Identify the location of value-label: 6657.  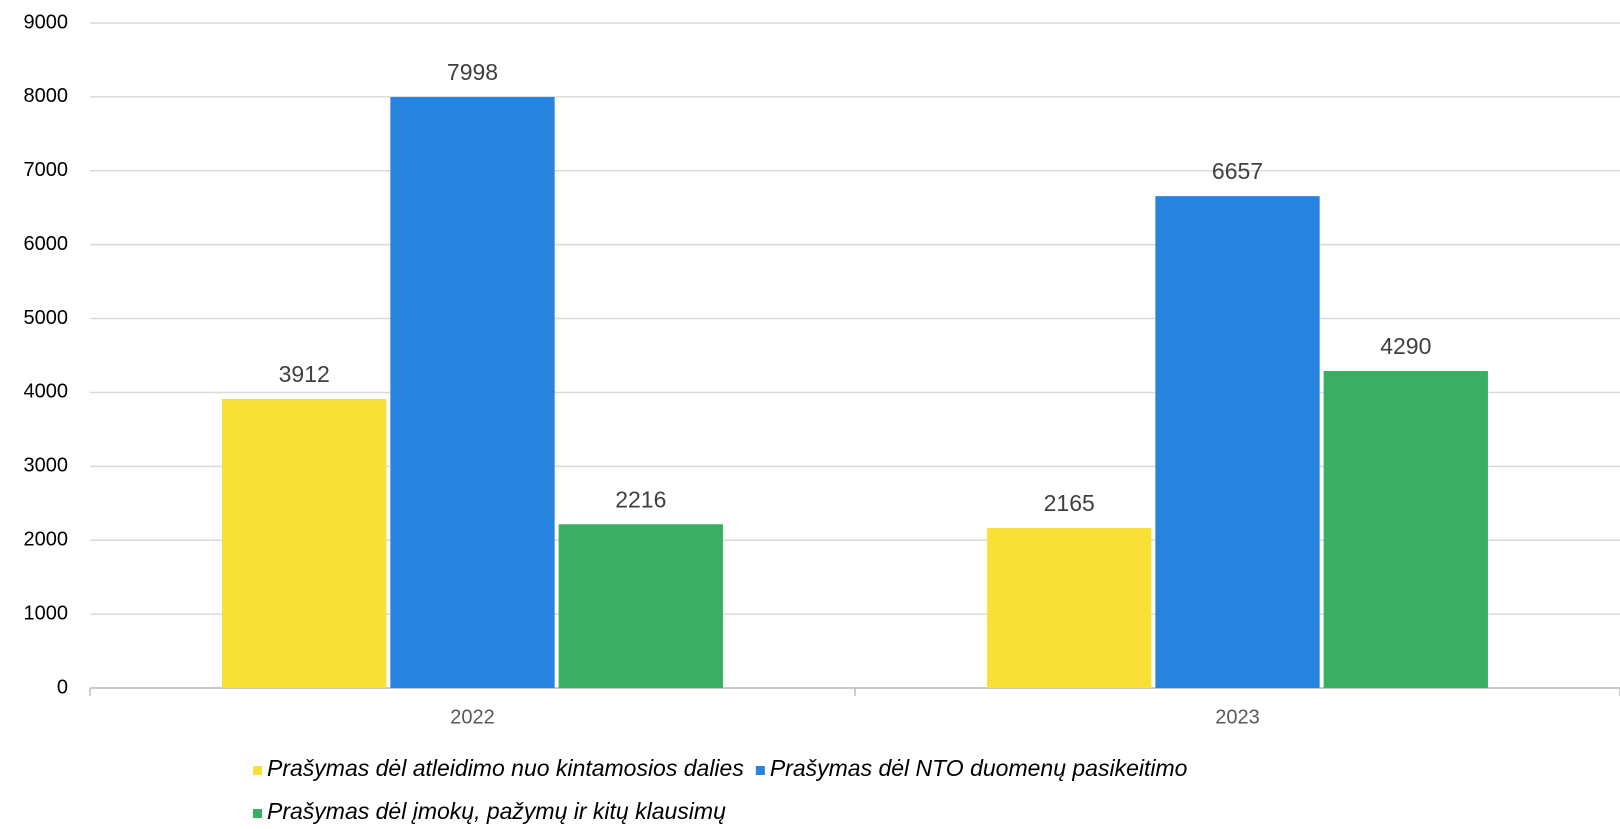
(1237, 171).